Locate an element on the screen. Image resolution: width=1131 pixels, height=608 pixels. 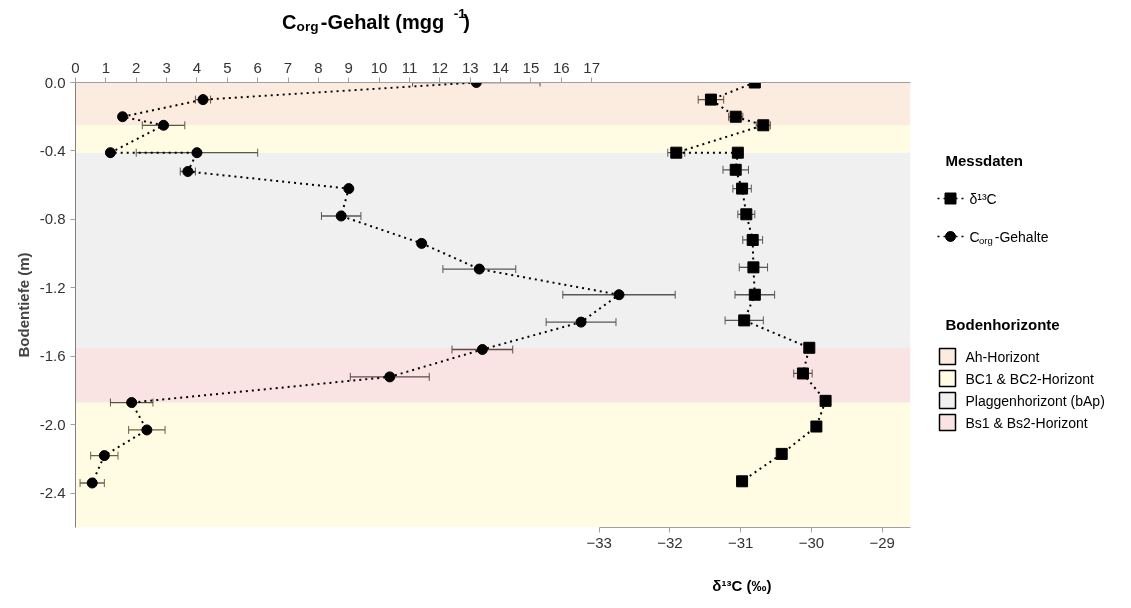
legend-label: BC1 & BC2-Horizont is located at coordinates (1029, 378).